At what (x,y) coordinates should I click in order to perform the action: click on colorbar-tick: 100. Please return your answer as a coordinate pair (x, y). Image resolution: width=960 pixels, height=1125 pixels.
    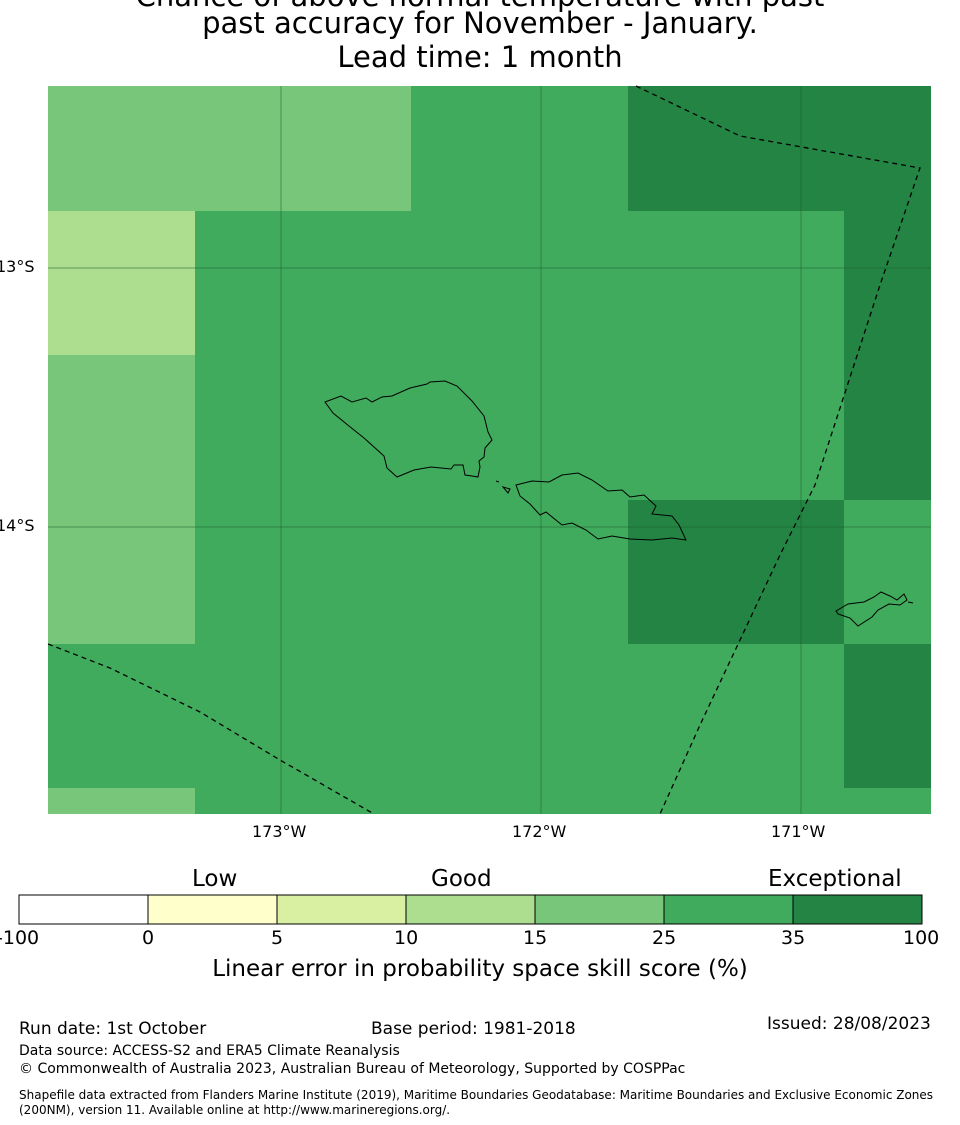
    Looking at the image, I should click on (921, 938).